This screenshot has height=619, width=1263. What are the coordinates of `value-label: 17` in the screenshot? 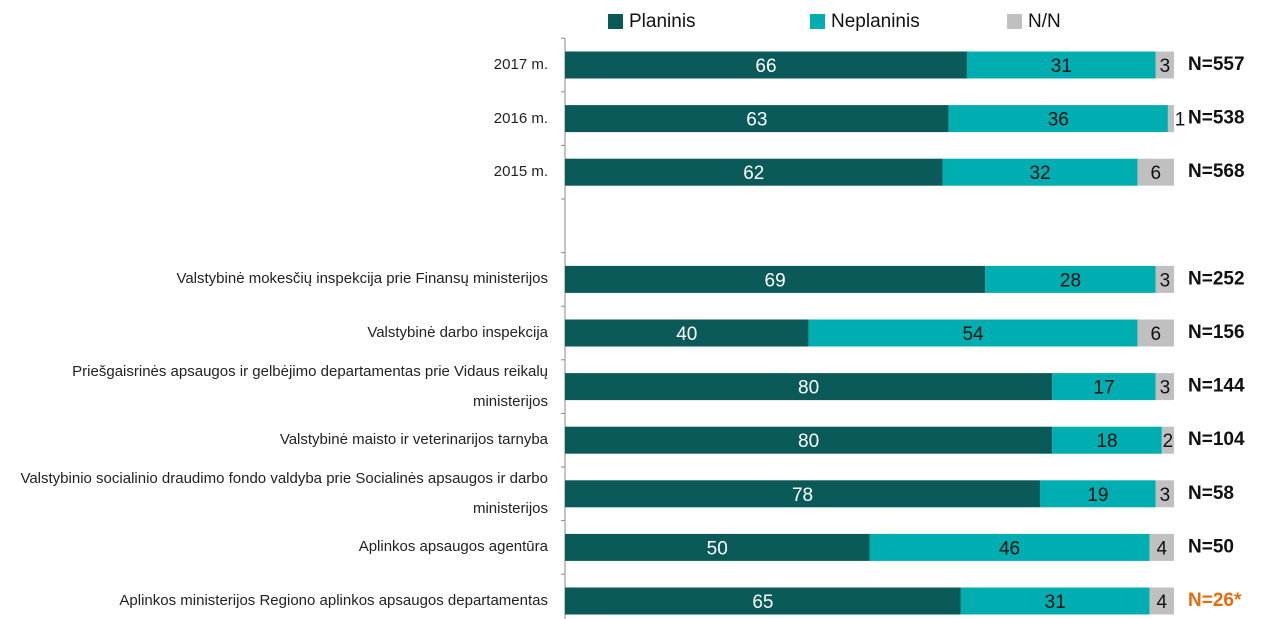 It's located at (1103, 388).